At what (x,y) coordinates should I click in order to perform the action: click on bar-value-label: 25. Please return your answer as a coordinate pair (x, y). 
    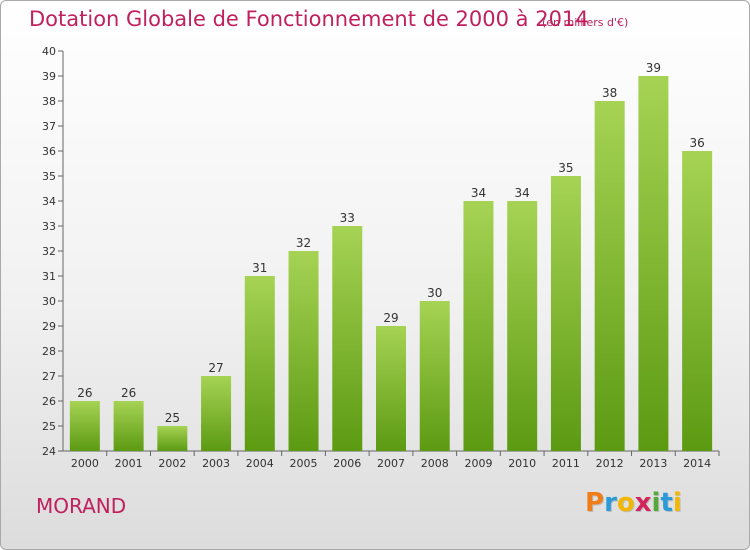
    Looking at the image, I should click on (172, 418).